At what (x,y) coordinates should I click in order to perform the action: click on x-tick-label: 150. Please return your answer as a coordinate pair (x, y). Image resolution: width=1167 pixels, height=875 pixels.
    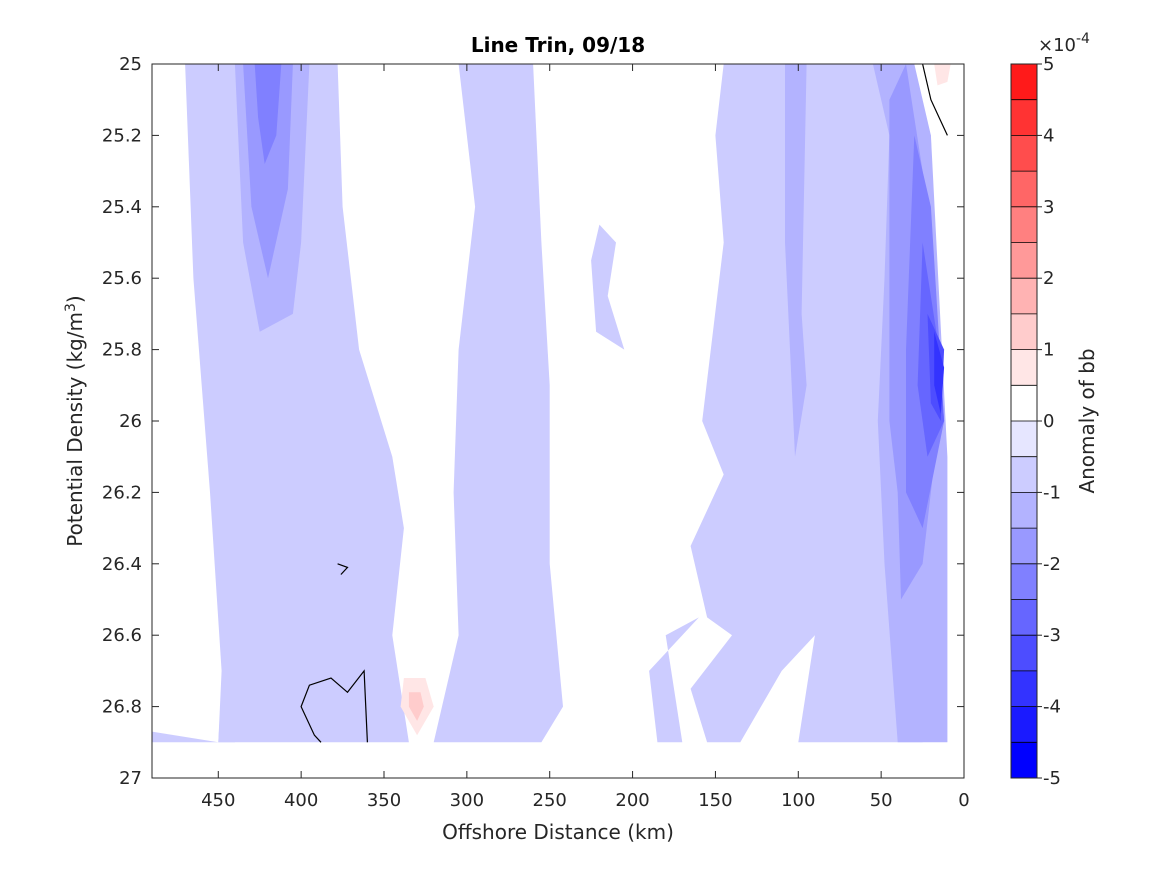
    Looking at the image, I should click on (715, 800).